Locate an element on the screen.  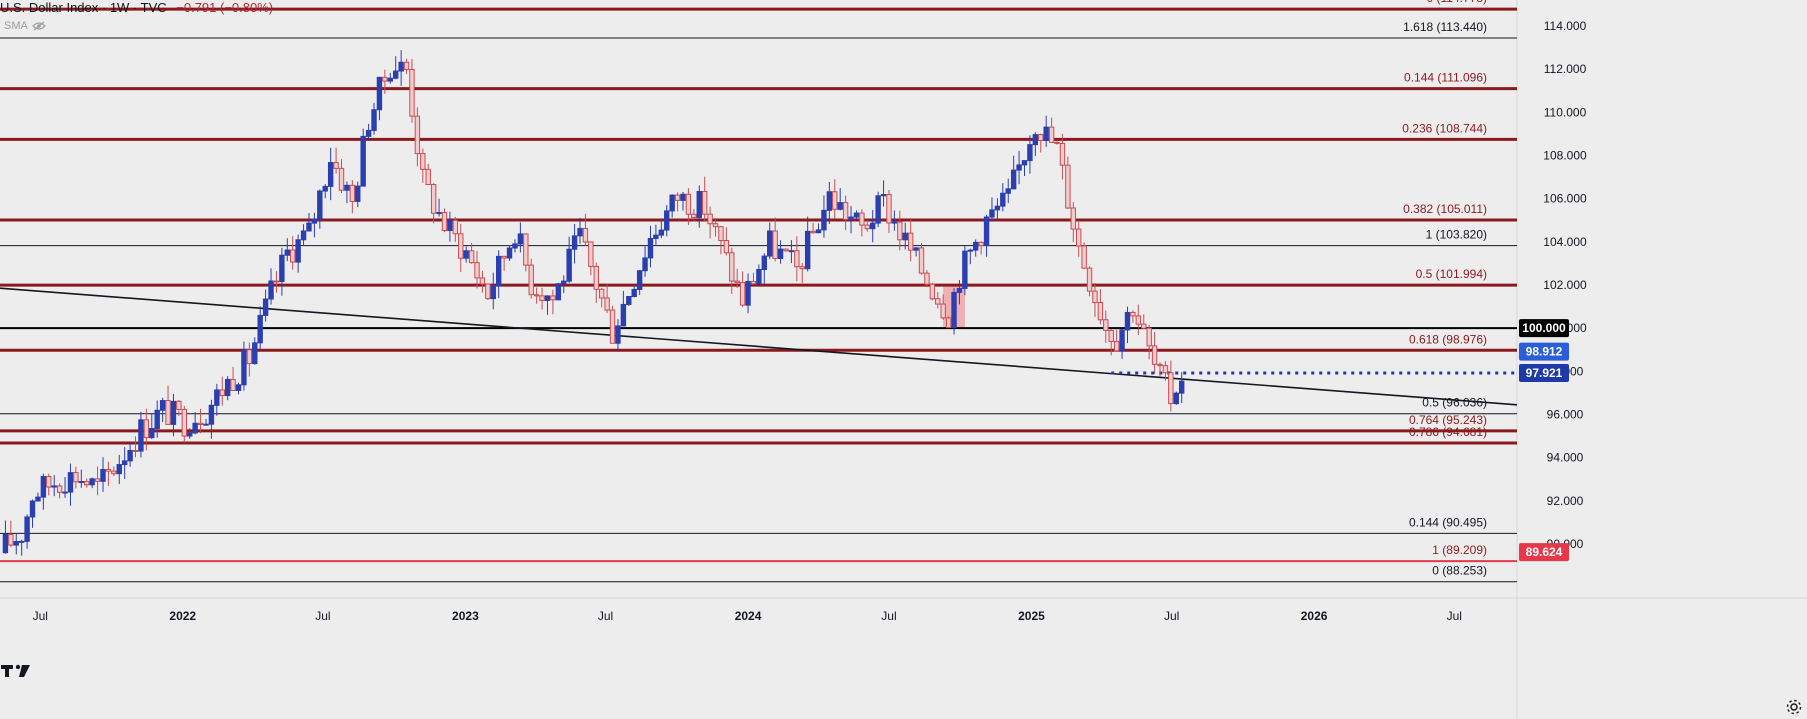
symbol-title: U.S. Dollar Index · 1W · TVC is located at coordinates (83, 7).